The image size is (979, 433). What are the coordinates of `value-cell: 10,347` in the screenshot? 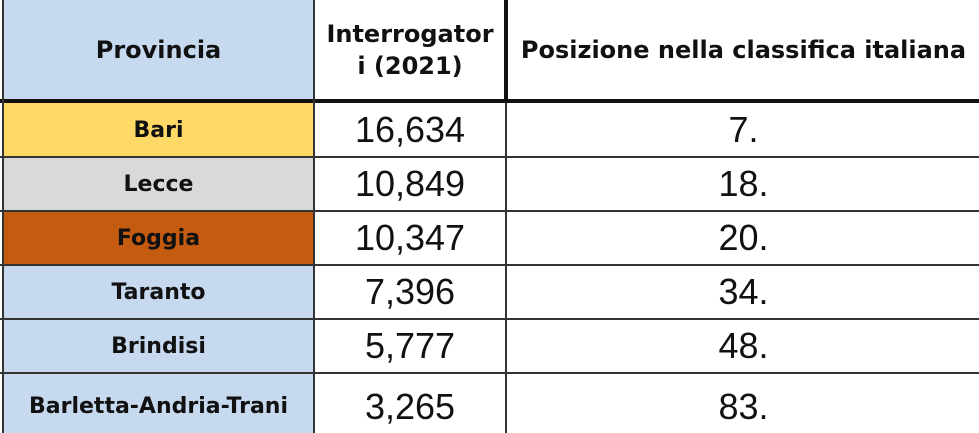 It's located at (410, 238).